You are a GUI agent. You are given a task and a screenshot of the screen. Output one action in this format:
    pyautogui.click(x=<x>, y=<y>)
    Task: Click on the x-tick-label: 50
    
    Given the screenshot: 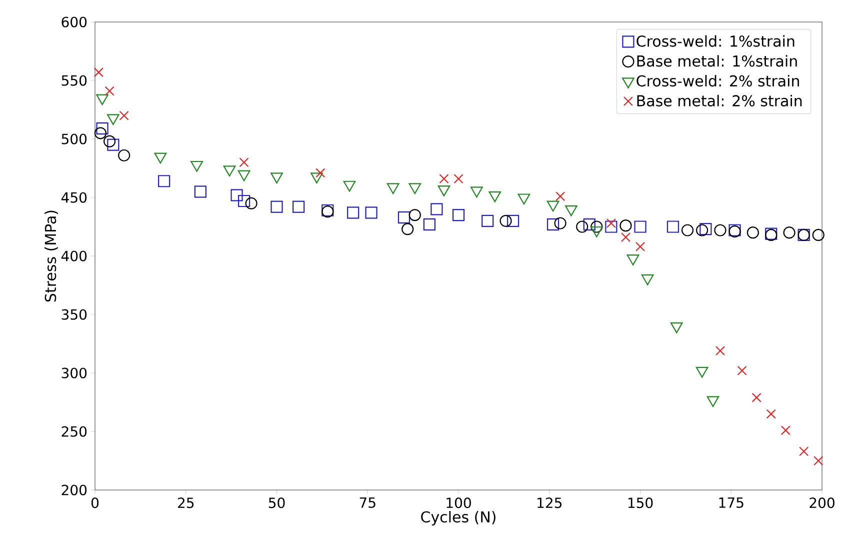 What is the action you would take?
    pyautogui.click(x=276, y=503)
    